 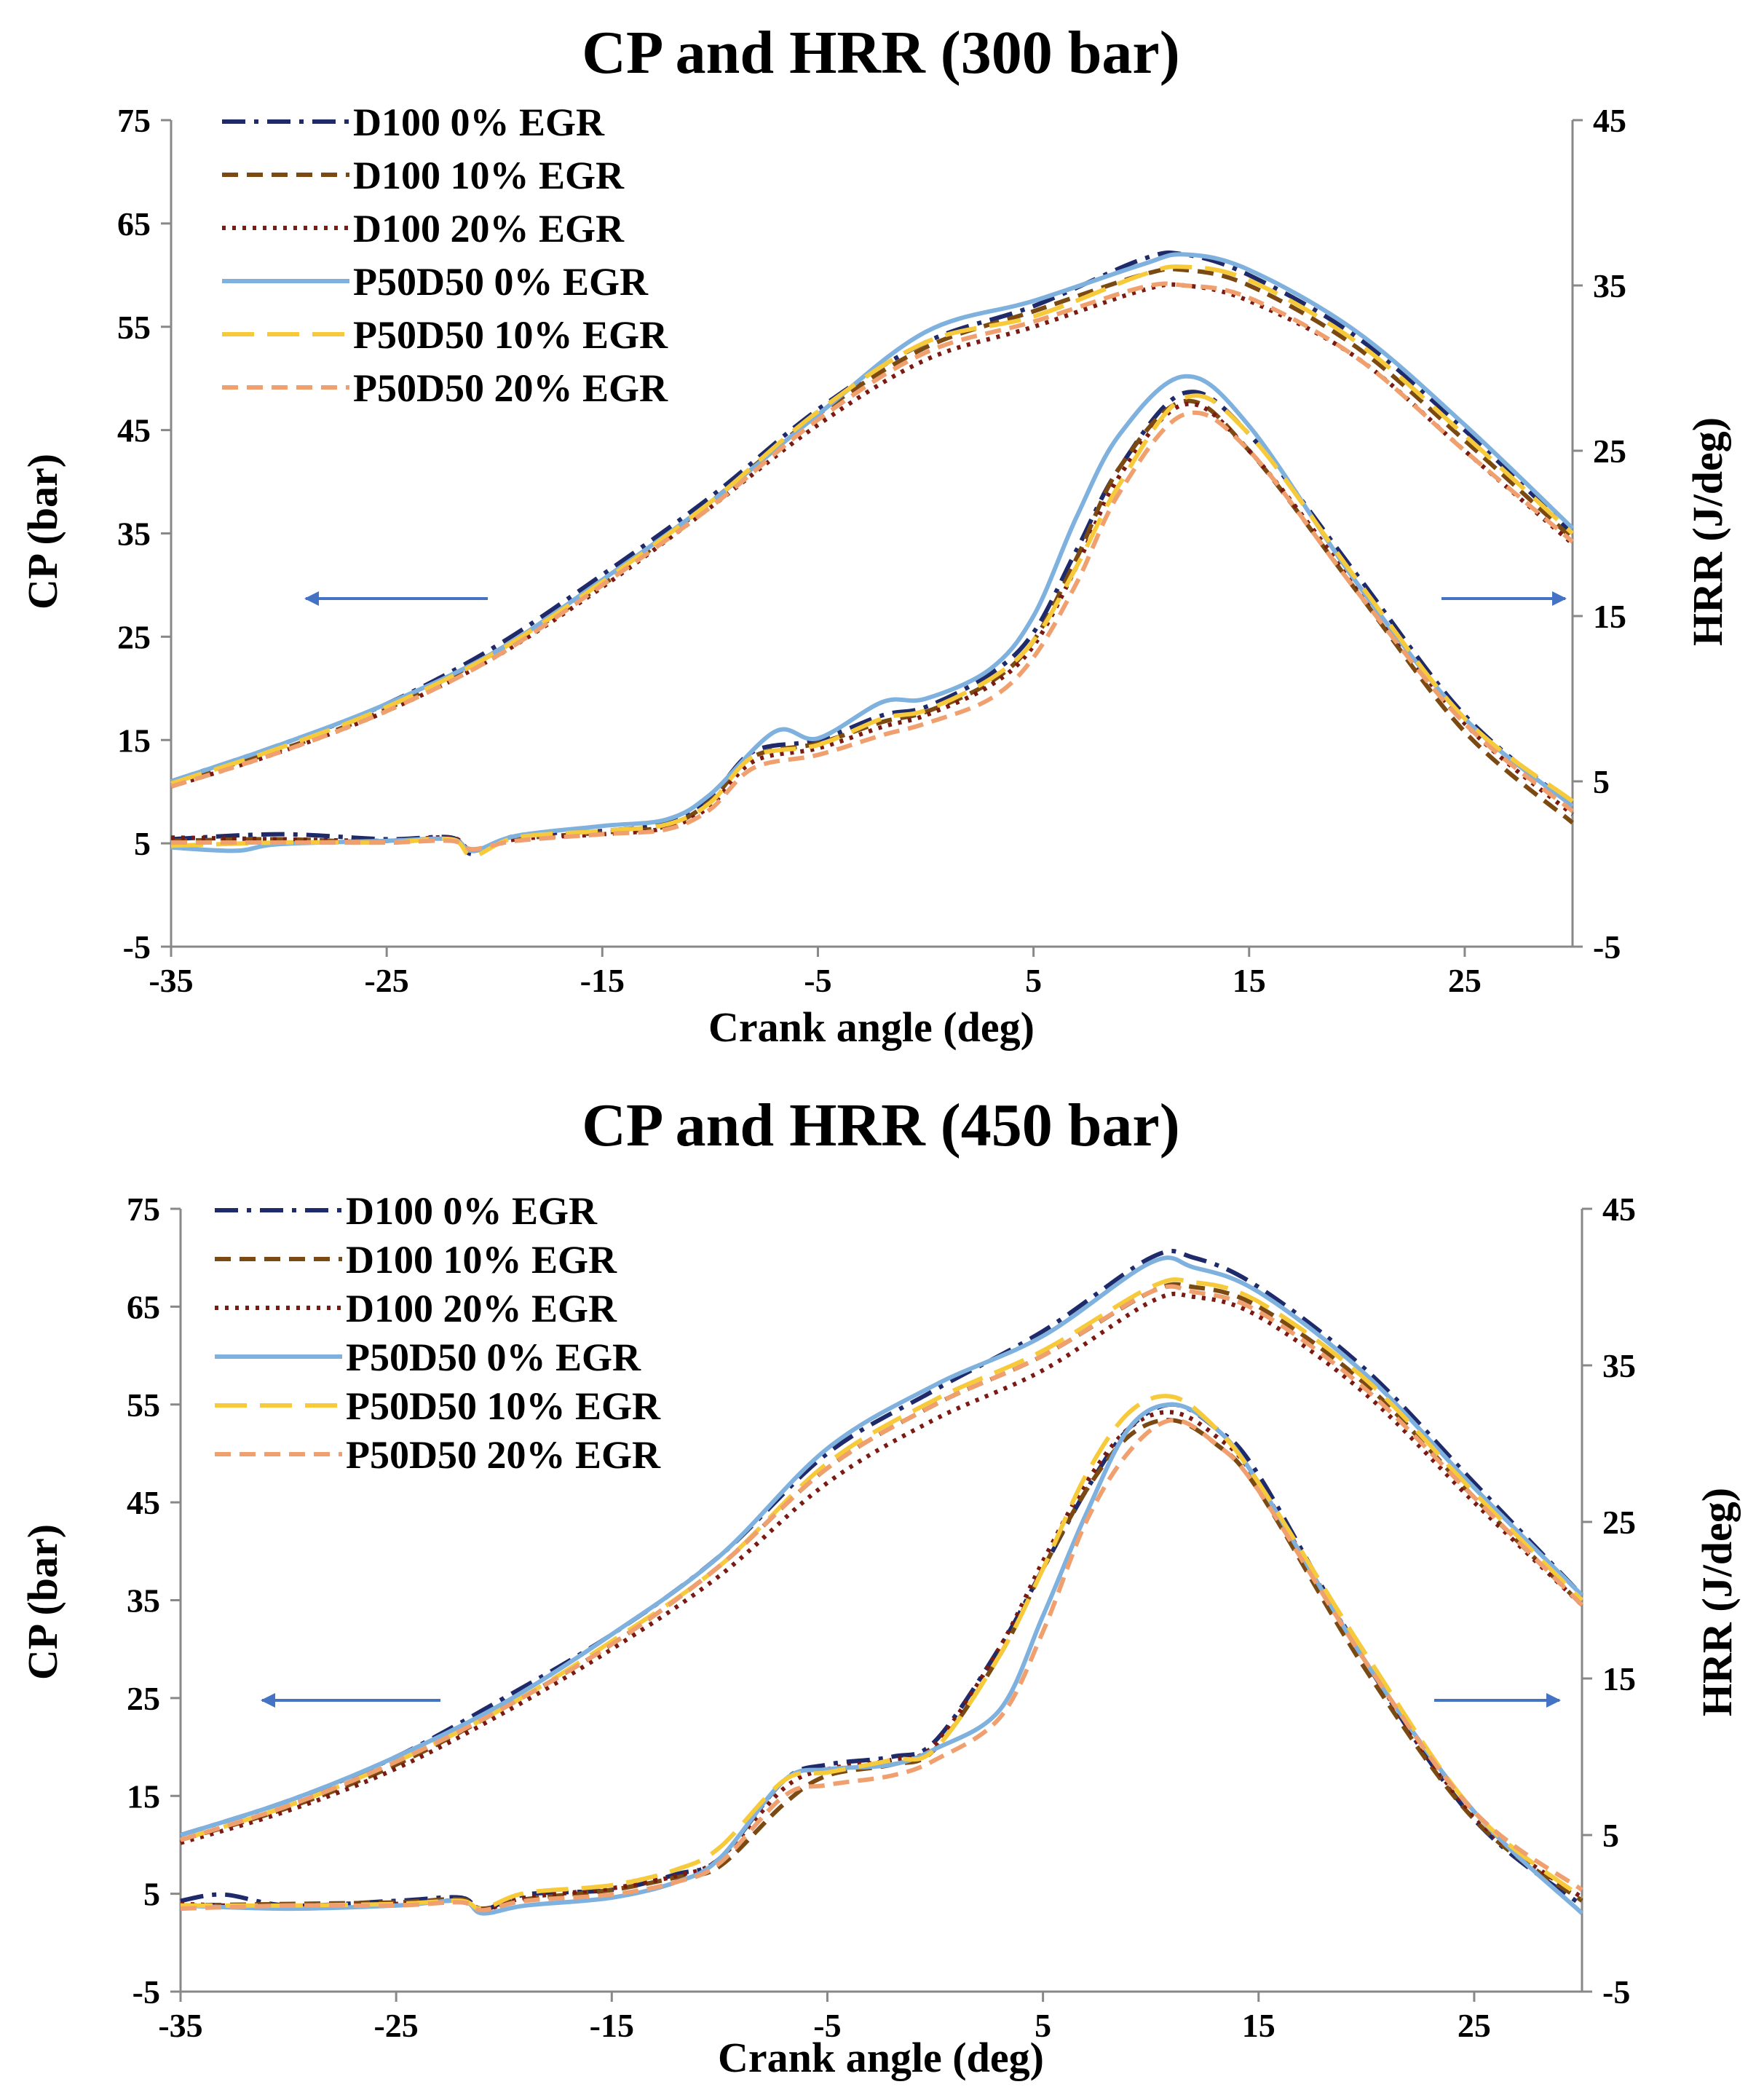 What do you see at coordinates (881, 1125) in the screenshot?
I see `chart-title: CP and HRR (450 bar)` at bounding box center [881, 1125].